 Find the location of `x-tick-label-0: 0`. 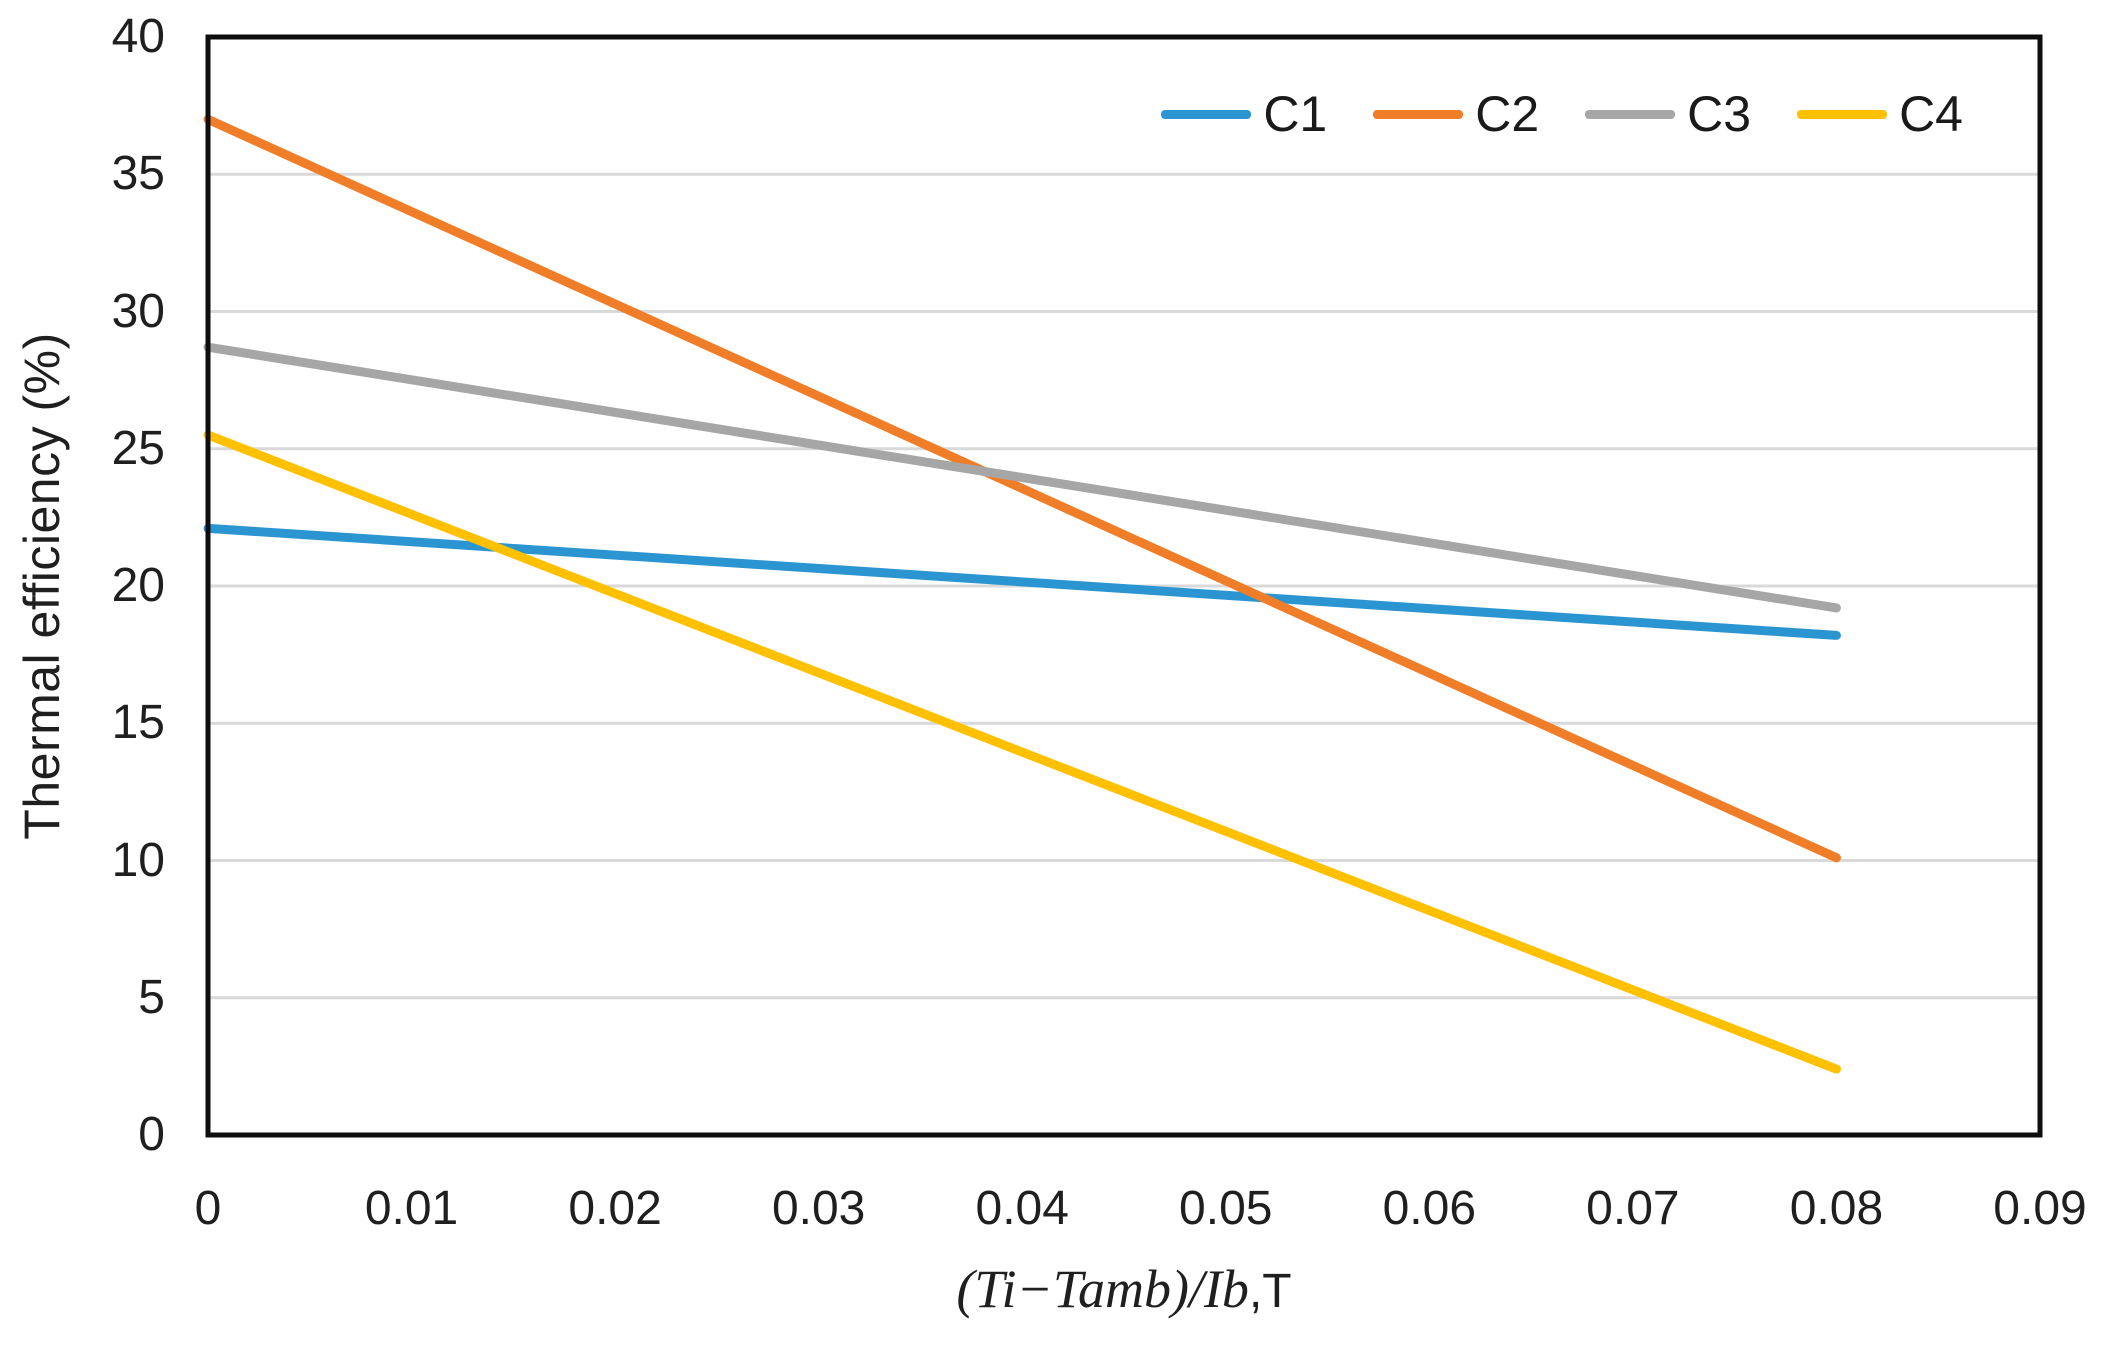

x-tick-label-0: 0 is located at coordinates (208, 1208).